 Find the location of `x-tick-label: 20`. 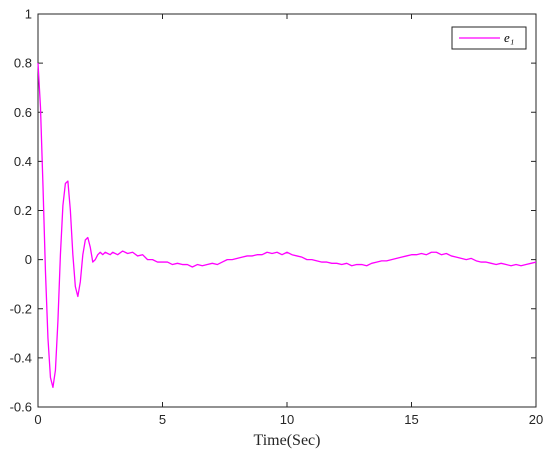

x-tick-label: 20 is located at coordinates (536, 419).